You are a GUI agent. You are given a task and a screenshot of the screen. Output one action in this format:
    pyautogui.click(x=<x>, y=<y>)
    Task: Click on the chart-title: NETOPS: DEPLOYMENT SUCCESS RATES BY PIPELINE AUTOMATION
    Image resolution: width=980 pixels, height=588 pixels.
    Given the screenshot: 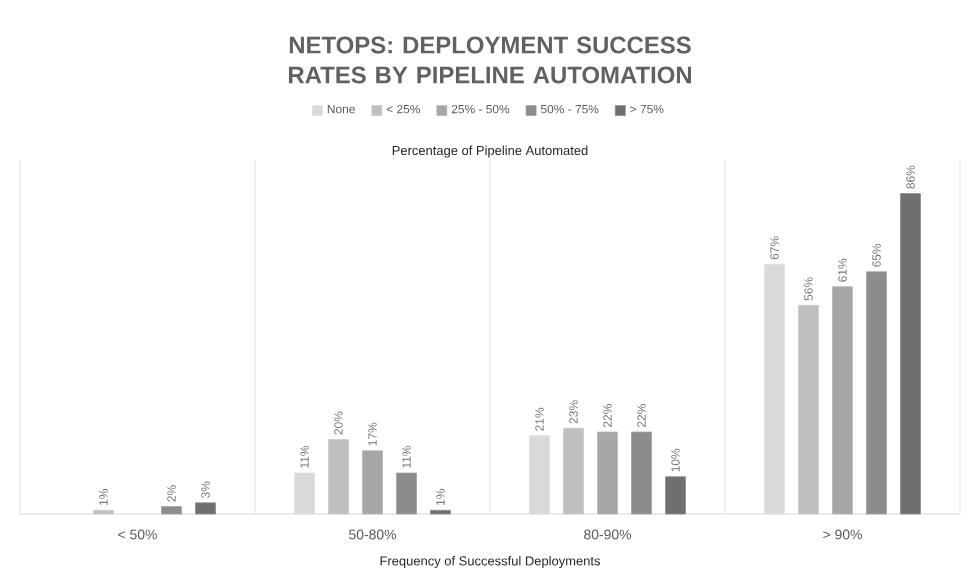 What is the action you would take?
    pyautogui.click(x=490, y=60)
    